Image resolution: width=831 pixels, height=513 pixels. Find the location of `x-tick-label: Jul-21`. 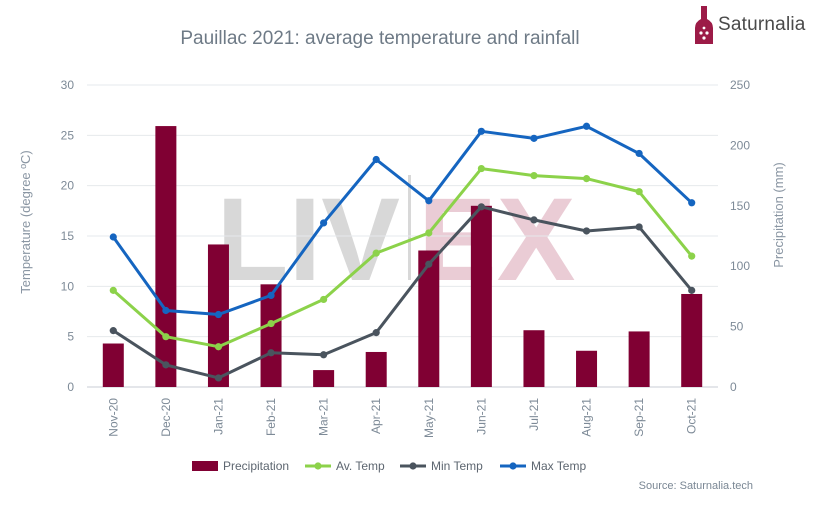

x-tick-label: Jul-21 is located at coordinates (534, 414).